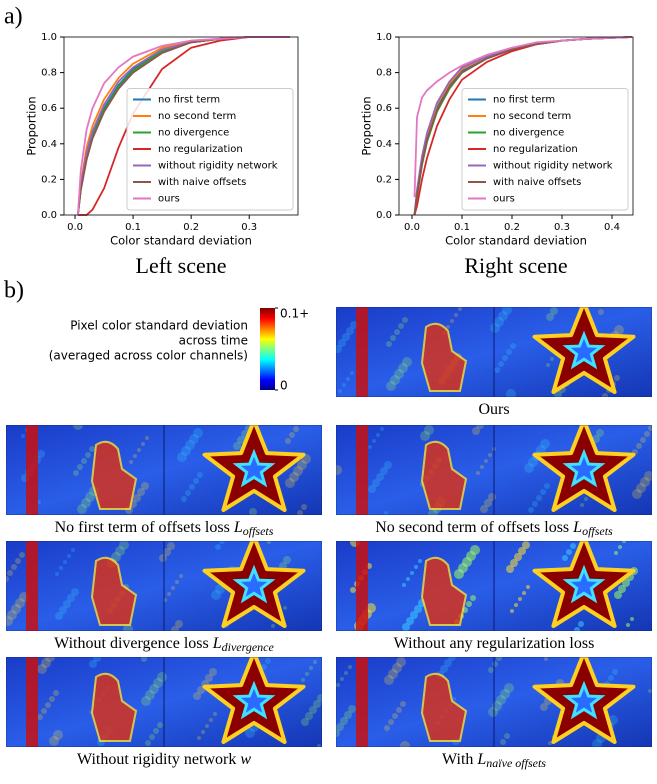 This screenshot has width=657, height=784. I want to click on caption-text: Without rigidity network, so click(158, 759).